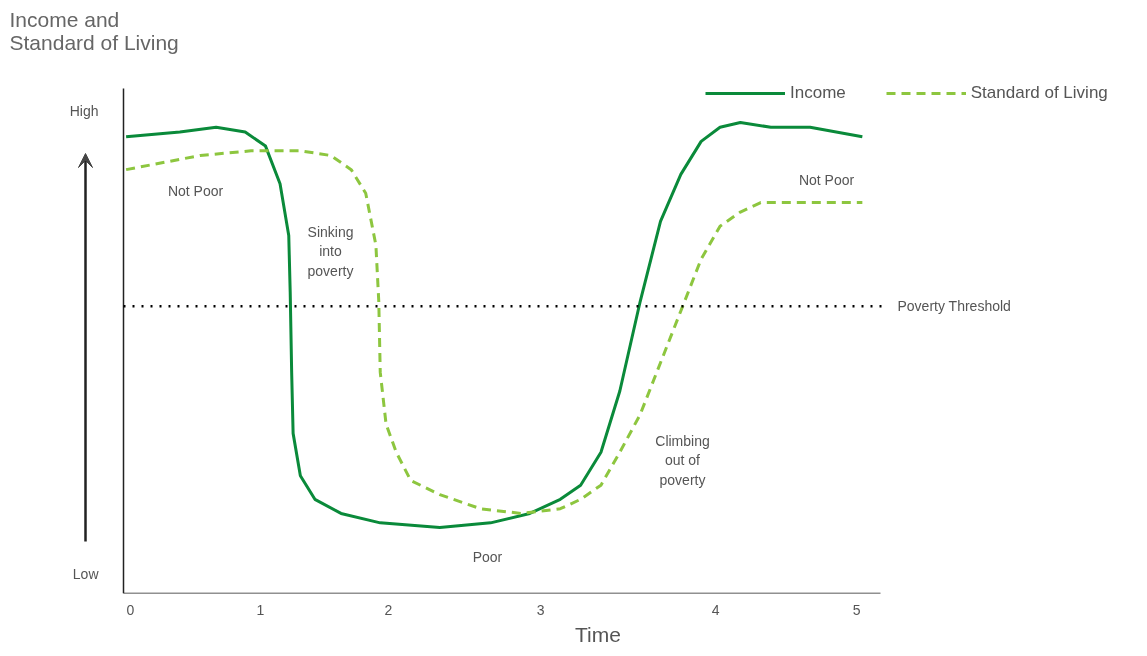  Describe the element at coordinates (682, 460) in the screenshot. I see `annotation: Climbing out of poverty` at that location.